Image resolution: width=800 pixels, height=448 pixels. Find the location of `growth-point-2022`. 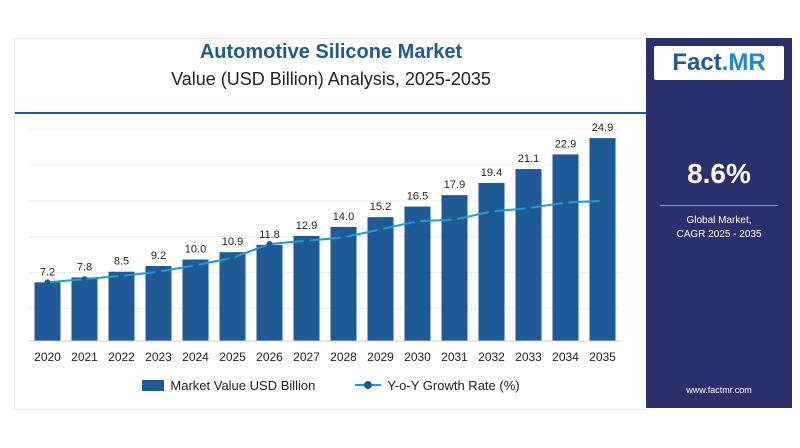

growth-point-2022 is located at coordinates (121, 275).